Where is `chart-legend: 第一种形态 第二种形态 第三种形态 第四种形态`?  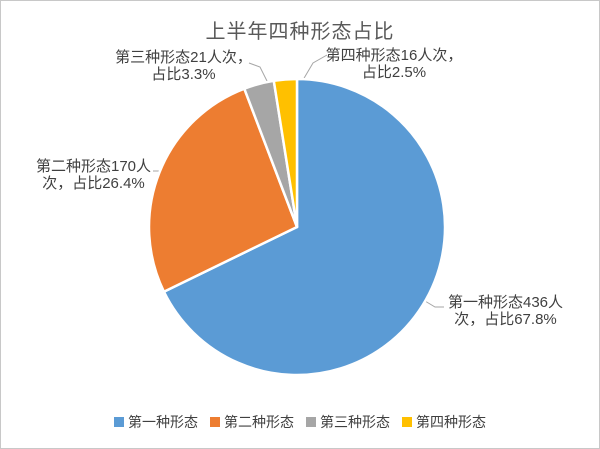 chart-legend: 第一种形态 第二种形态 第三种形态 第四种形态 is located at coordinates (300, 422).